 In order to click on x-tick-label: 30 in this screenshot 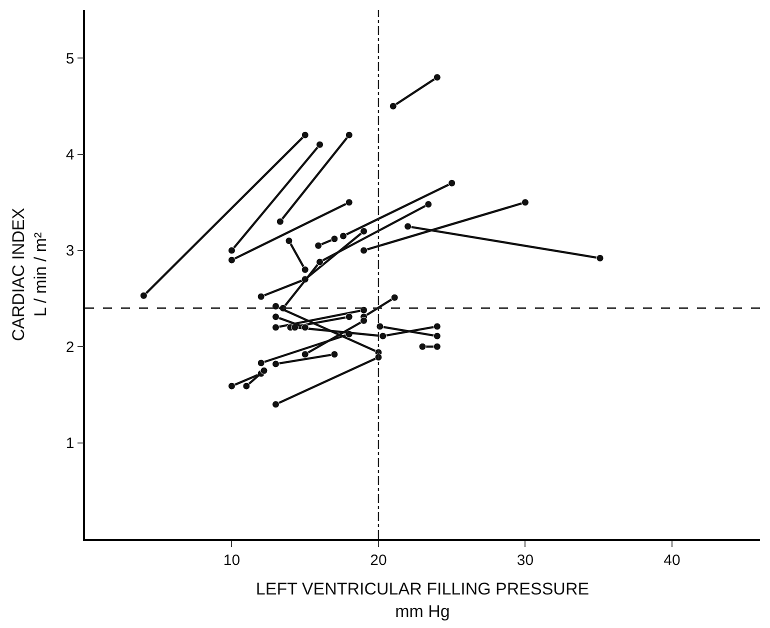, I will do `click(525, 560)`.